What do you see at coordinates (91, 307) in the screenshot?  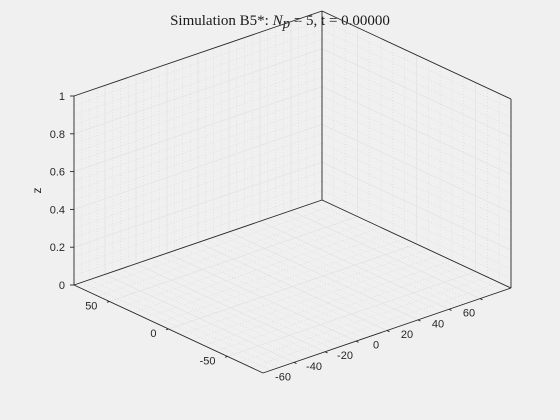 I see `y-tick-label: 50` at bounding box center [91, 307].